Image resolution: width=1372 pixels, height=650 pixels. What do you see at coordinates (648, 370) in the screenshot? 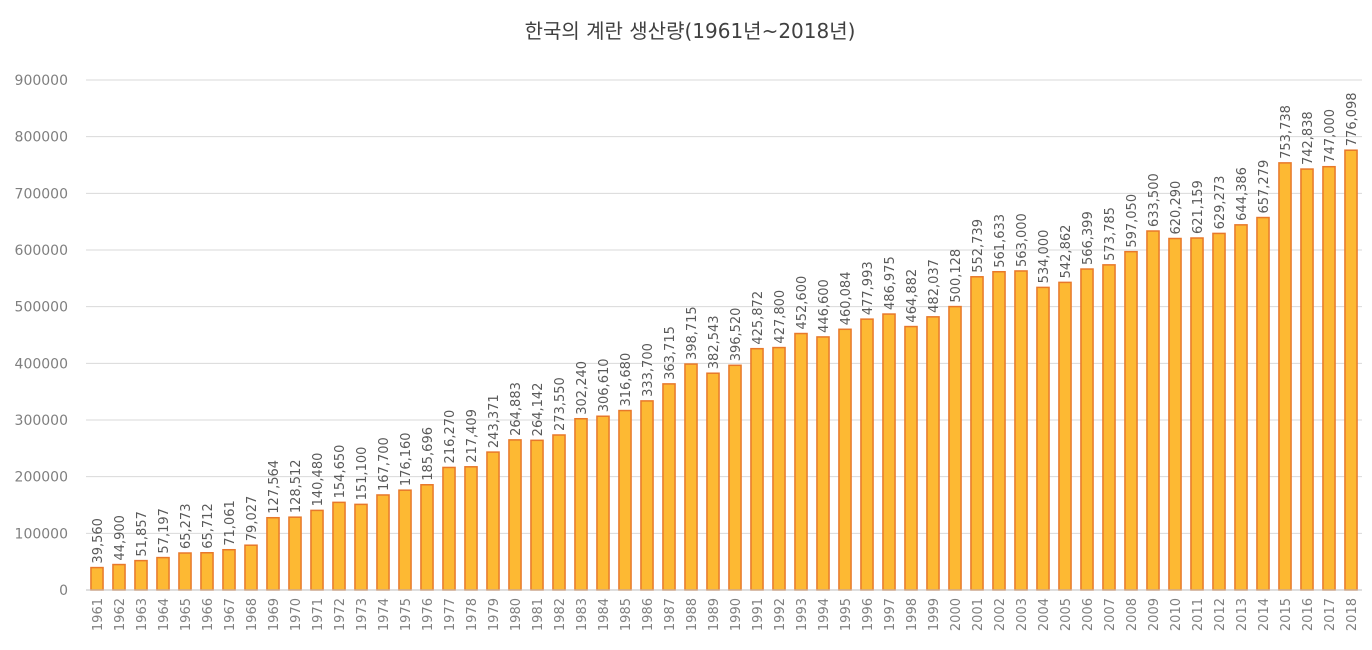
I see `data-label: 333,700` at bounding box center [648, 370].